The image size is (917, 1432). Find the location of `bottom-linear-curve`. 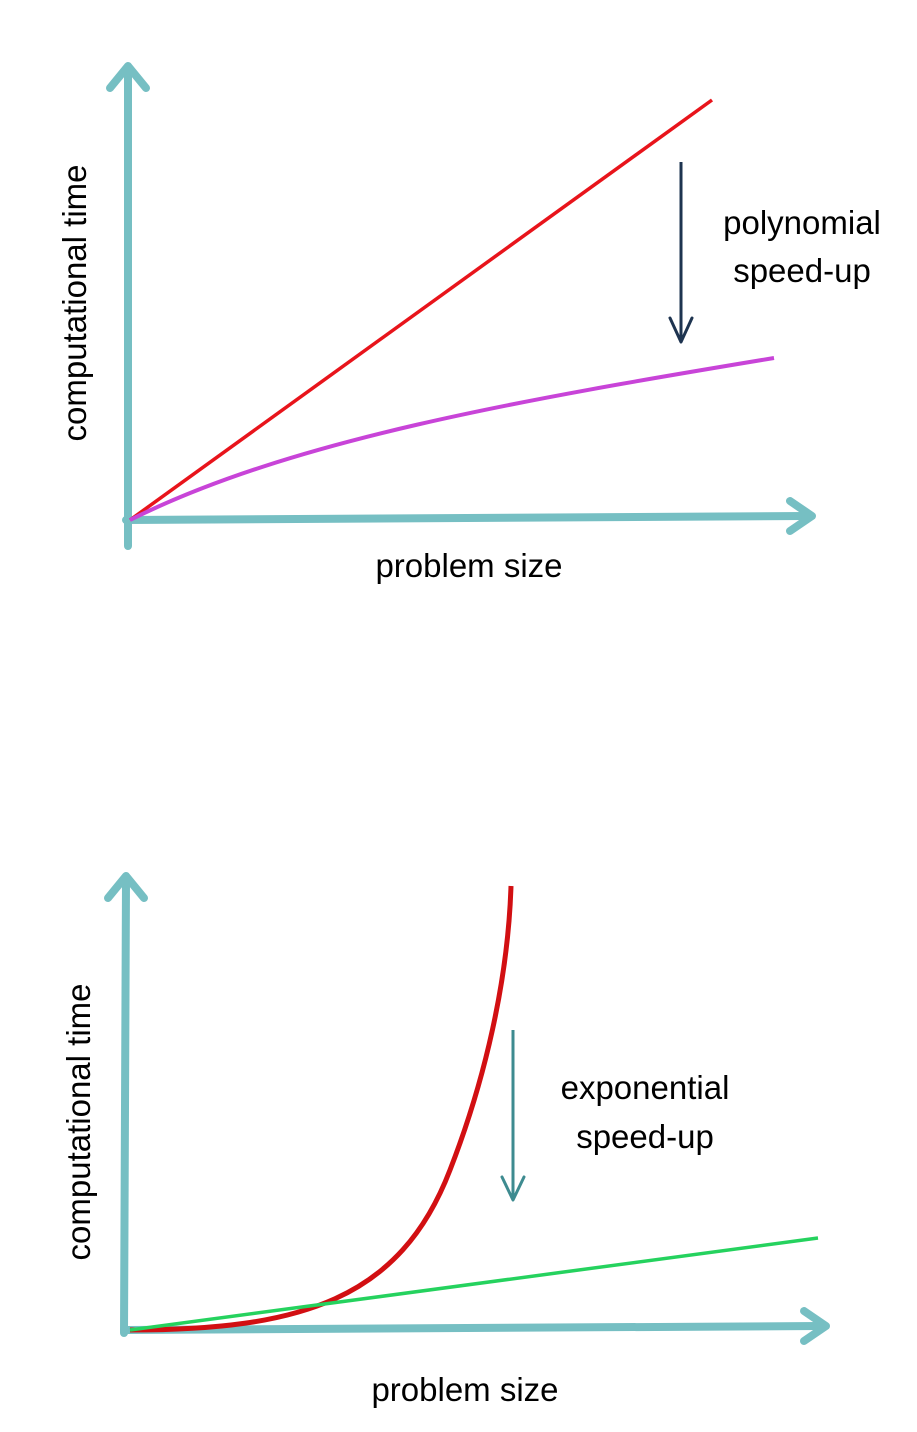

bottom-linear-curve is located at coordinates (474, 1284).